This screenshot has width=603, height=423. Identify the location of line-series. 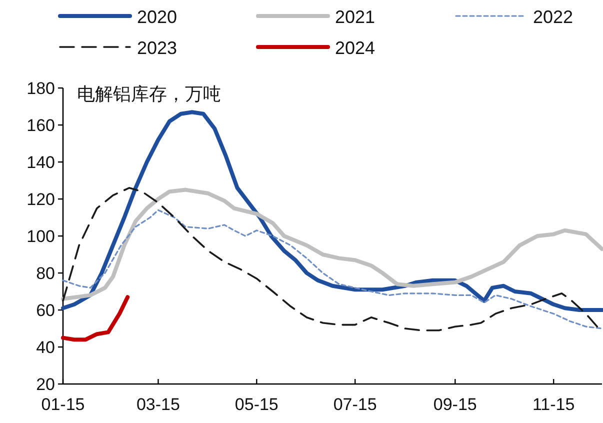
(95, 318).